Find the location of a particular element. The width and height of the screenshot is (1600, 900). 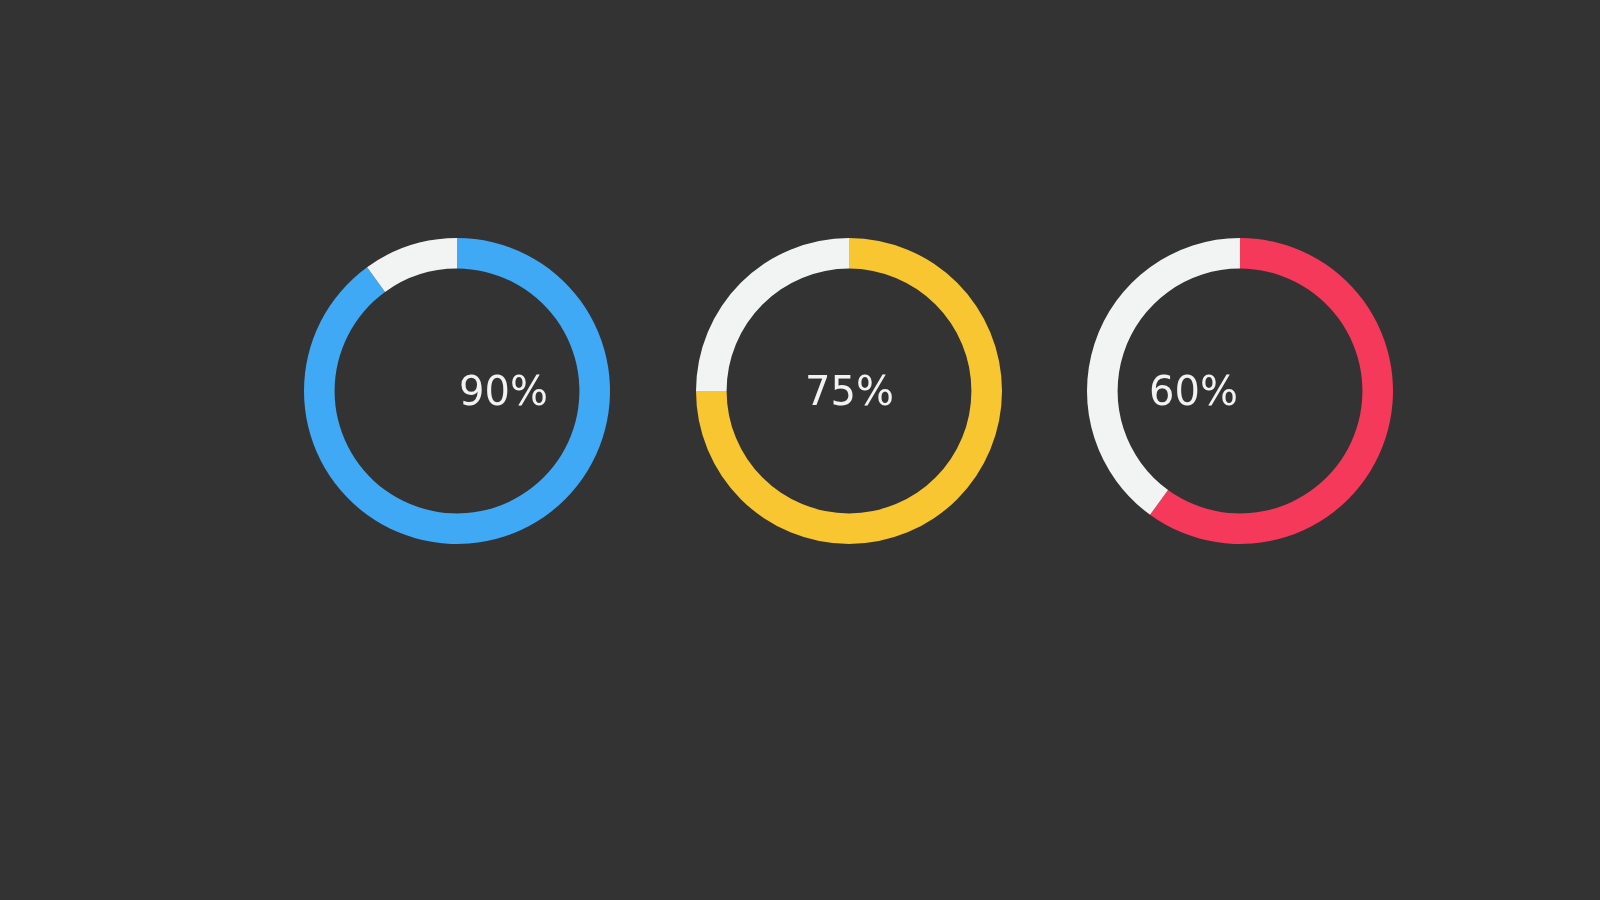

text: 90% is located at coordinates (503, 391).